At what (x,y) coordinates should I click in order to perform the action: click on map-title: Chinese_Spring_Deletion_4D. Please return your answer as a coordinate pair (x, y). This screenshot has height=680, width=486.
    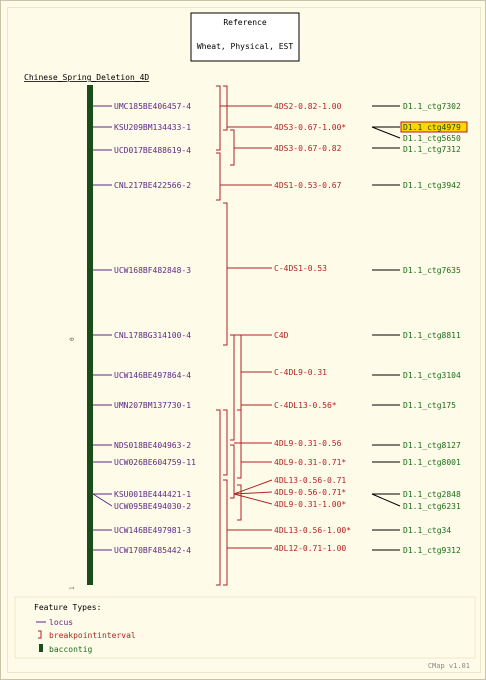
    Looking at the image, I should click on (86, 77).